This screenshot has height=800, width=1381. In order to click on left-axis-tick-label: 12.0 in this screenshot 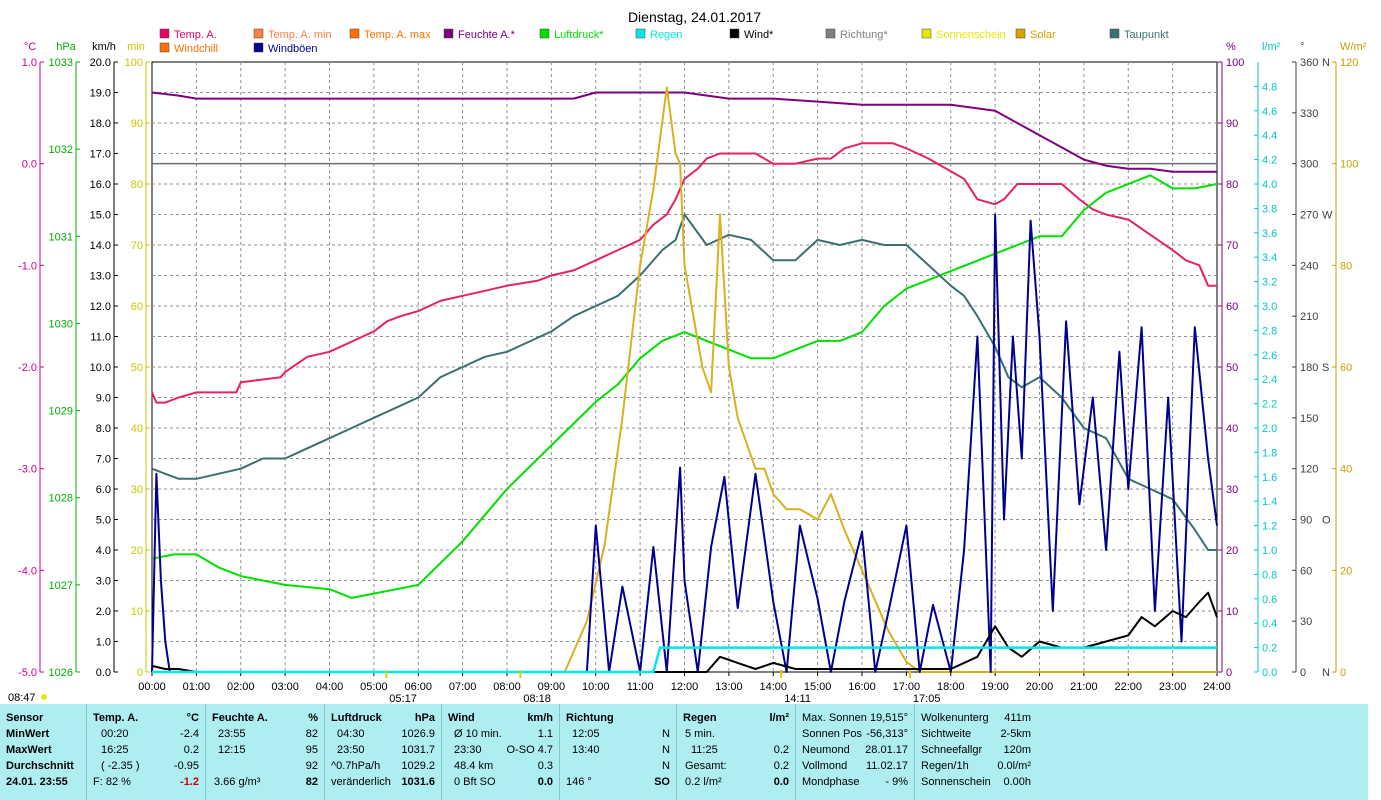, I will do `click(100, 307)`.